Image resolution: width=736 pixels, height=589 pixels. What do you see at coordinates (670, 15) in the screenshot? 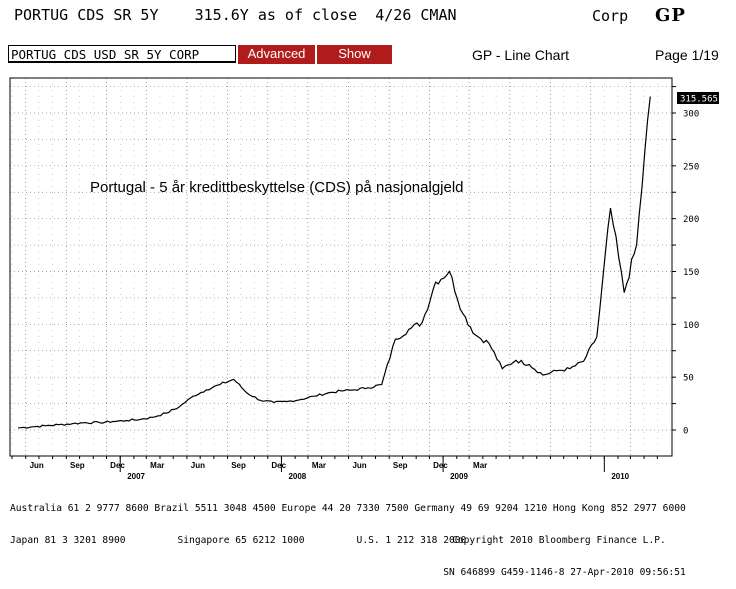
I see `gp-function-logo: GP` at bounding box center [670, 15].